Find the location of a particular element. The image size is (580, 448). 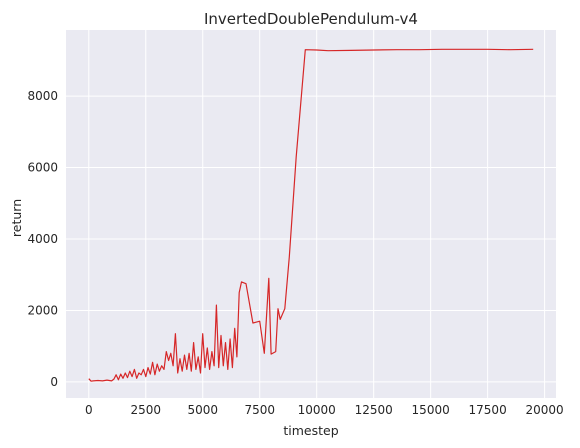

x-tick-labels: 0 2500 5000 7500 10000 12500 15000 17500 20000 is located at coordinates (324, 410).